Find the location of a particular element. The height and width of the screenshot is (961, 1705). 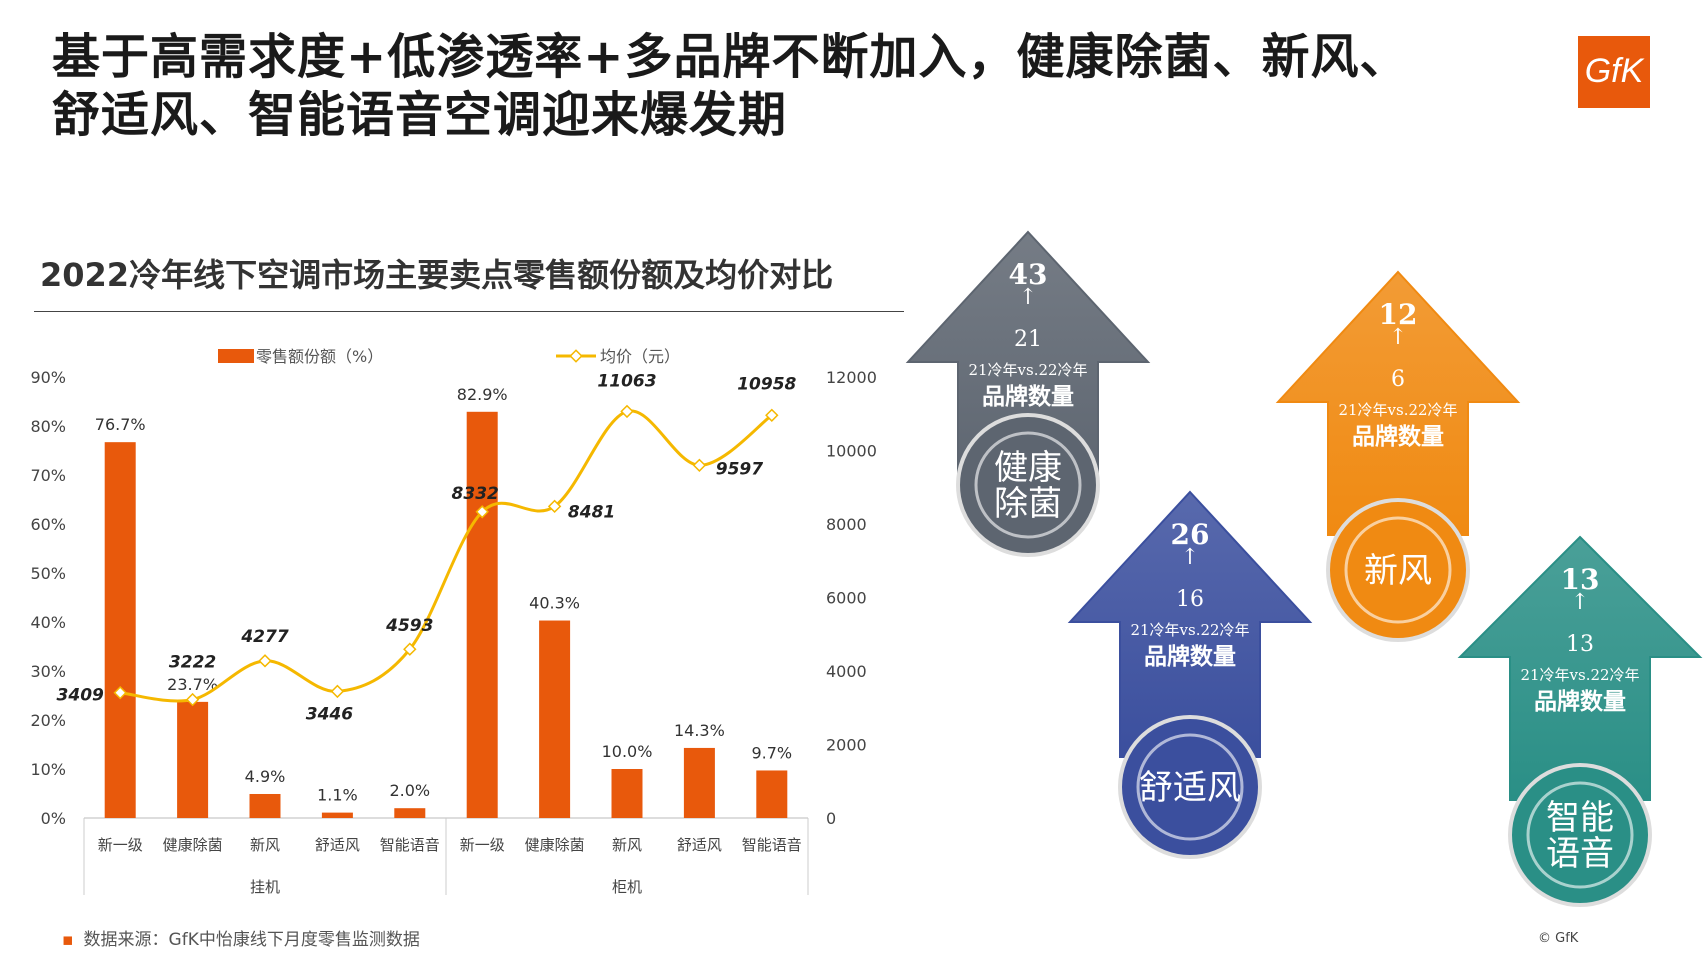

price-value-label: 9597 is located at coordinates (739, 469).